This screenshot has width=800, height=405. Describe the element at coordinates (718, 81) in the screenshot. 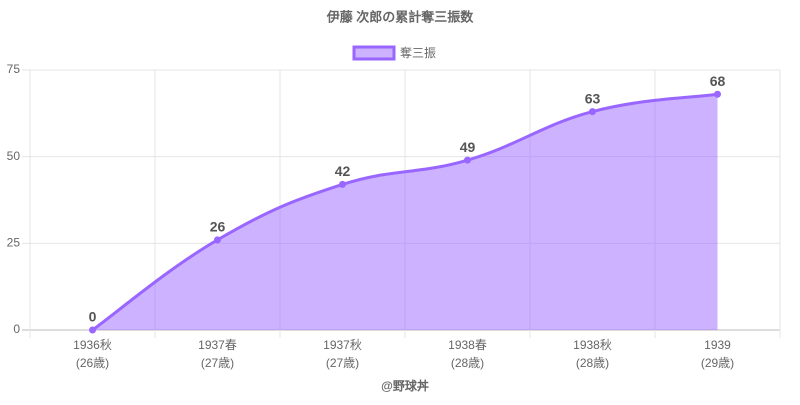

I see `data-label: 68` at that location.